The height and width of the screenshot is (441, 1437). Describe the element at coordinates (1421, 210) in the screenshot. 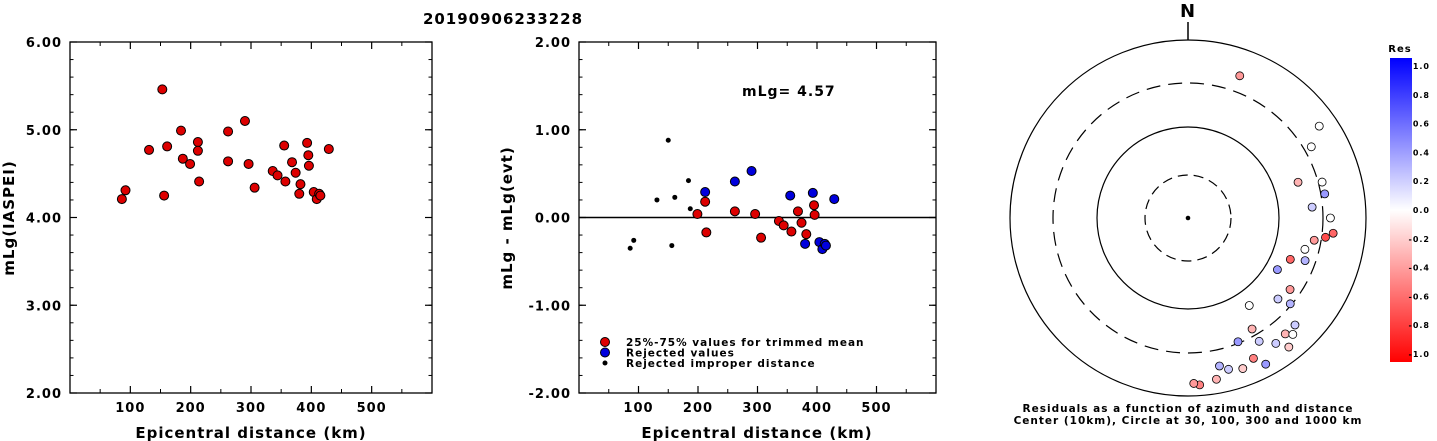

I see `colorbar-tick-label: 0.0` at that location.